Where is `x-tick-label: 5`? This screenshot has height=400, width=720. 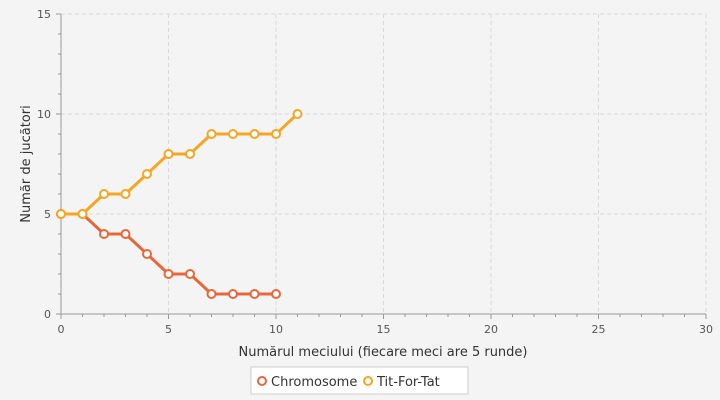 x-tick-label: 5 is located at coordinates (168, 329).